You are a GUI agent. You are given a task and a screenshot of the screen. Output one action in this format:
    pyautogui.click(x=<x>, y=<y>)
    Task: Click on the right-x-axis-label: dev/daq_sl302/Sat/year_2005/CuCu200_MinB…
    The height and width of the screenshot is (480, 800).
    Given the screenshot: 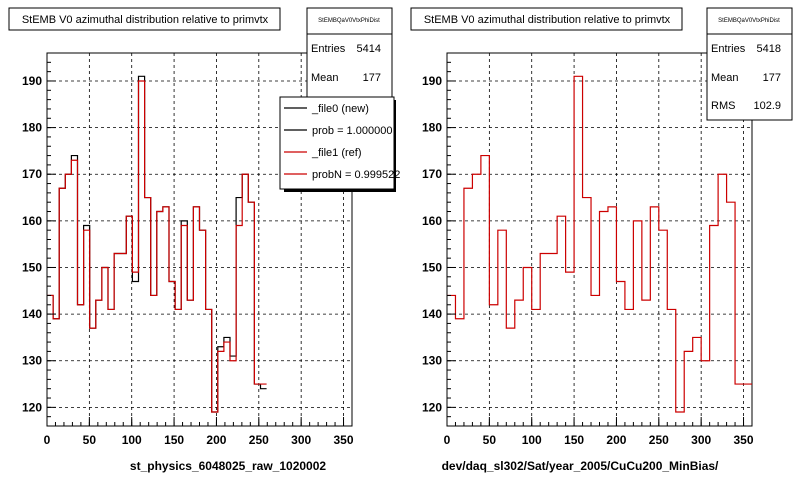 What is the action you would take?
    pyautogui.click(x=580, y=466)
    